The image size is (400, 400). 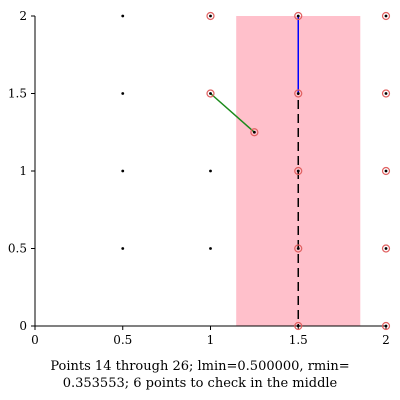 I want to click on x-tick-label: 1.5, so click(x=298, y=340).